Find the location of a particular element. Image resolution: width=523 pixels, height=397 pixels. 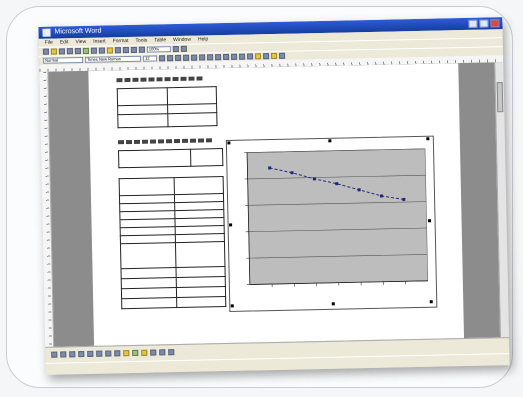

line-icon is located at coordinates (81, 354).